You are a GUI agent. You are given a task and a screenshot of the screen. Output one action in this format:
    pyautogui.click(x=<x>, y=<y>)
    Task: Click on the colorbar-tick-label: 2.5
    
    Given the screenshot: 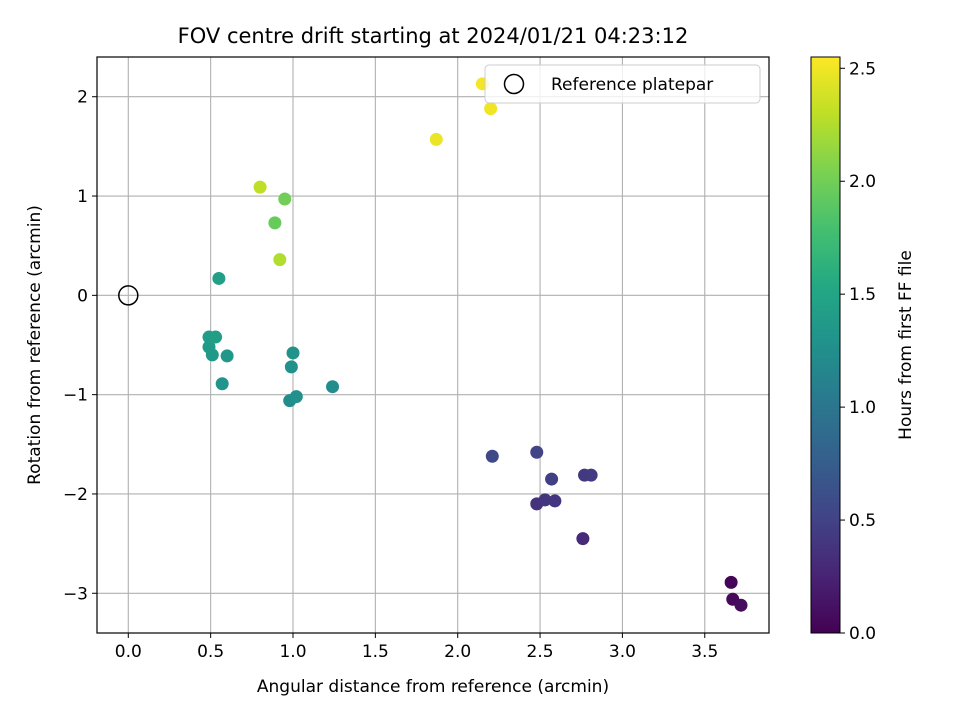 What is the action you would take?
    pyautogui.click(x=862, y=69)
    